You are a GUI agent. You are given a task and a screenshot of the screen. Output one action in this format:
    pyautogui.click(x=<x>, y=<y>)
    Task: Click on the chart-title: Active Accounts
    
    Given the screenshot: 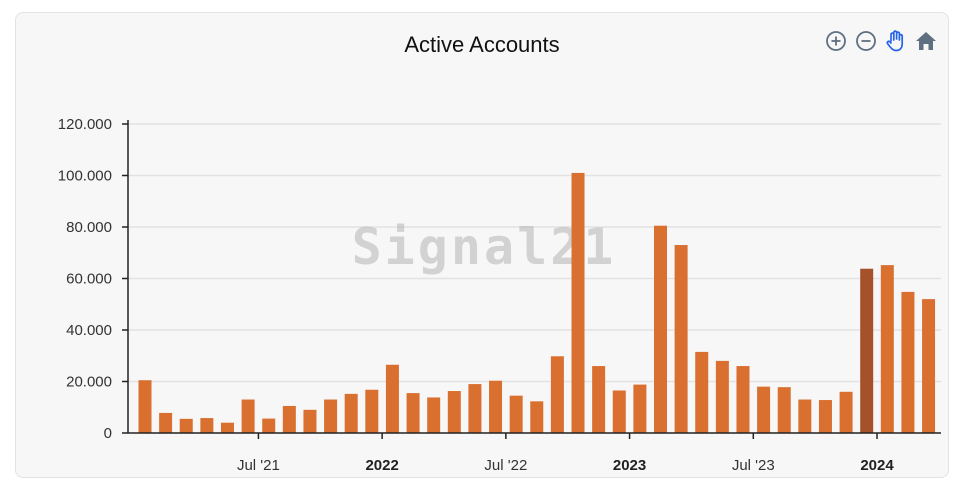 What is the action you would take?
    pyautogui.click(x=482, y=44)
    